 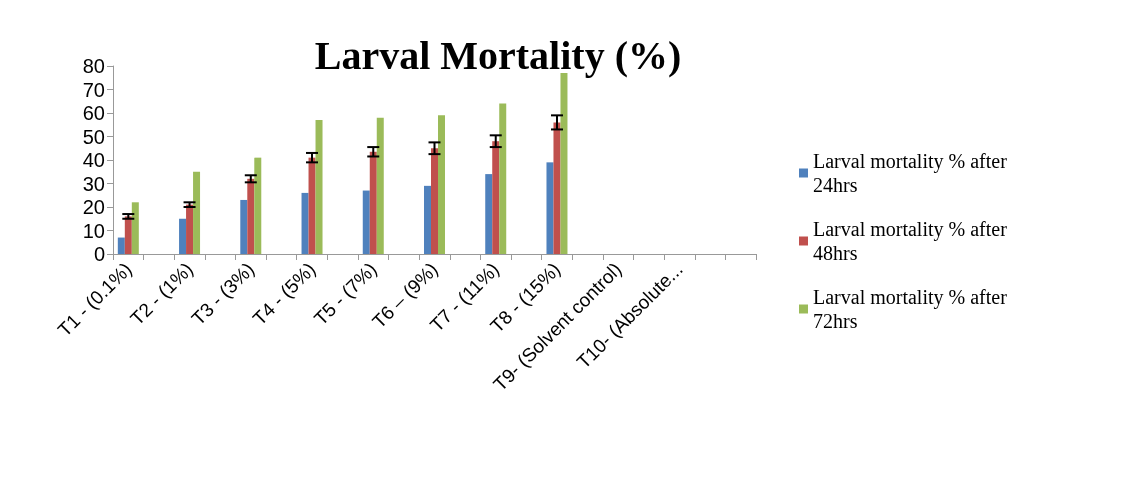 What do you see at coordinates (93, 183) in the screenshot?
I see `y-tick-label: 30` at bounding box center [93, 183].